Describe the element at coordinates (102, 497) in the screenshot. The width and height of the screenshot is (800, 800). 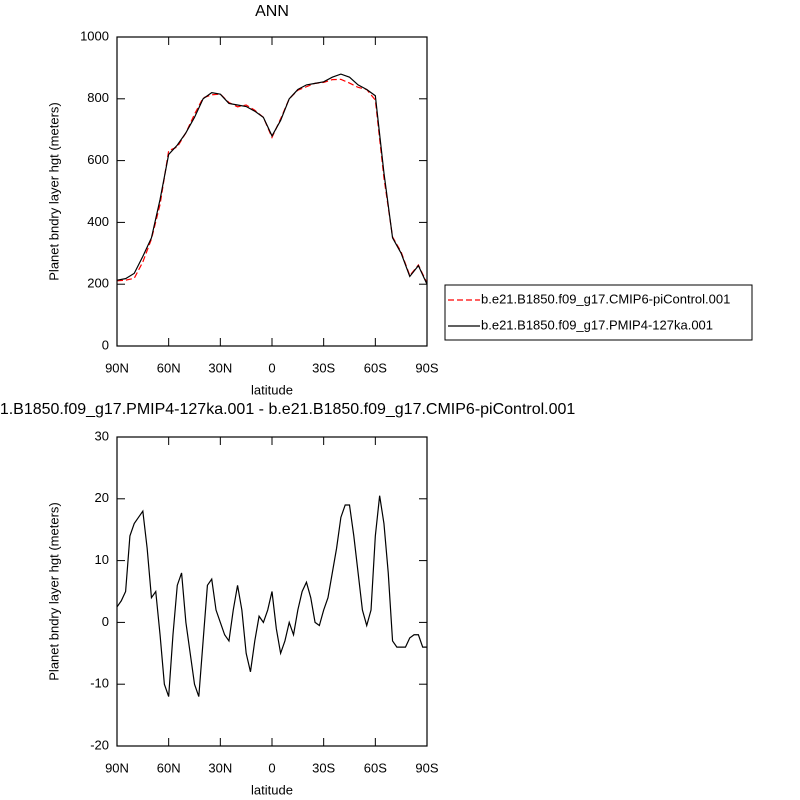
I see `y-tick-label: 20` at that location.